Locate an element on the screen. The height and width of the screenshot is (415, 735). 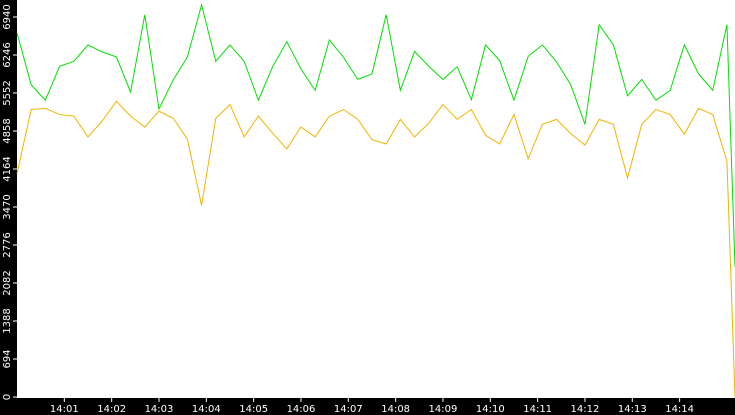
x-axis-band is located at coordinates (367, 406).